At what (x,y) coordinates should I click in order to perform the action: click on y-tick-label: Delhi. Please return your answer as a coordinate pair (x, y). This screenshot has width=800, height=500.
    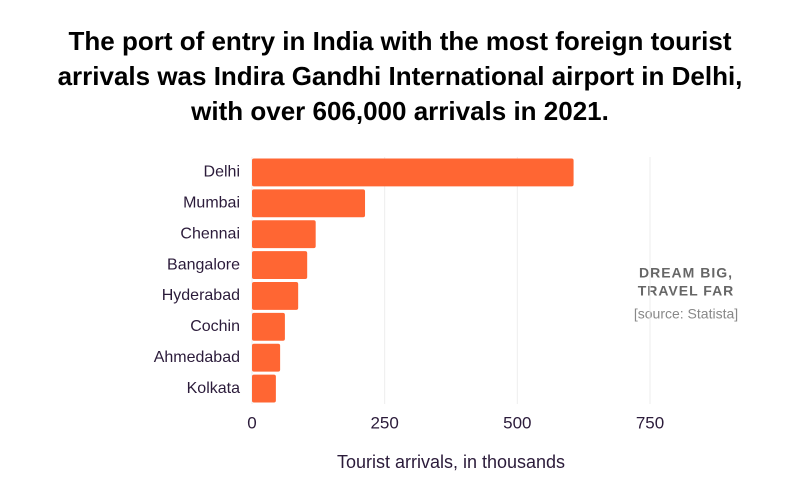
    Looking at the image, I should click on (222, 172).